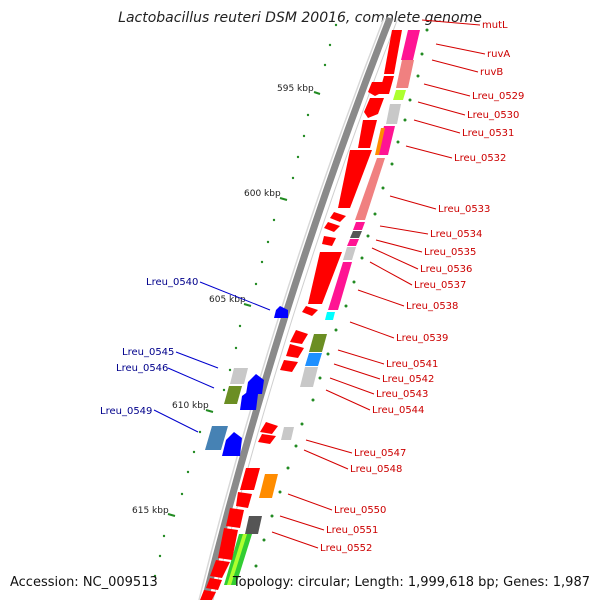 Image resolution: width=600 pixels, height=600 pixels. What do you see at coordinates (498, 96) in the screenshot?
I see `gene-label: Lreu_0529` at bounding box center [498, 96].